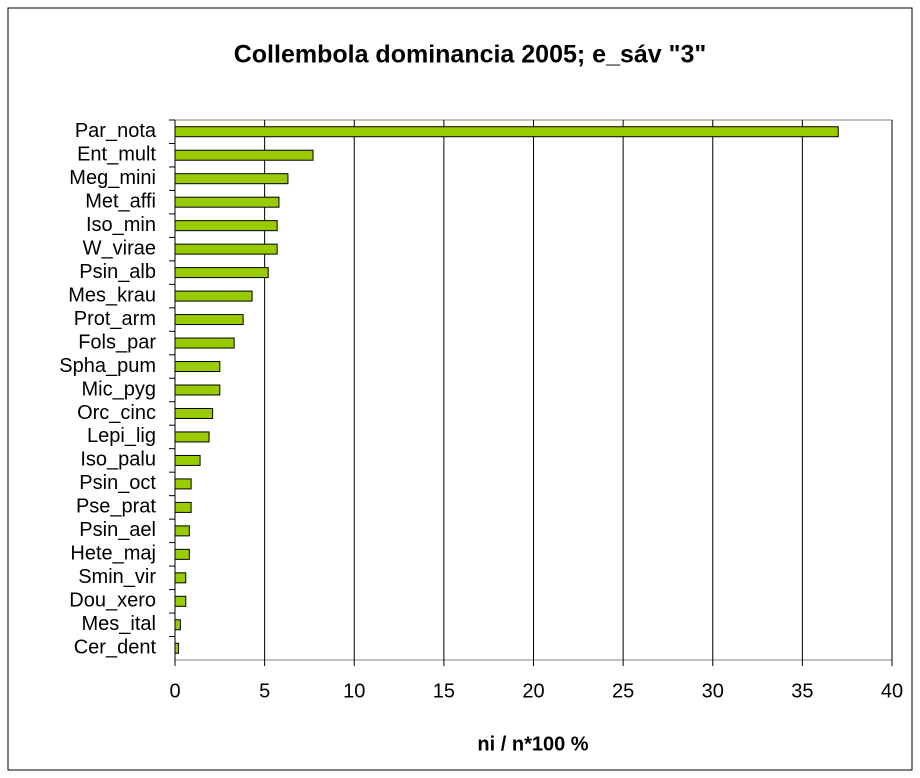 This screenshot has width=920, height=778. What do you see at coordinates (113, 554) in the screenshot?
I see `y-tick-label: Hete_maj` at bounding box center [113, 554].